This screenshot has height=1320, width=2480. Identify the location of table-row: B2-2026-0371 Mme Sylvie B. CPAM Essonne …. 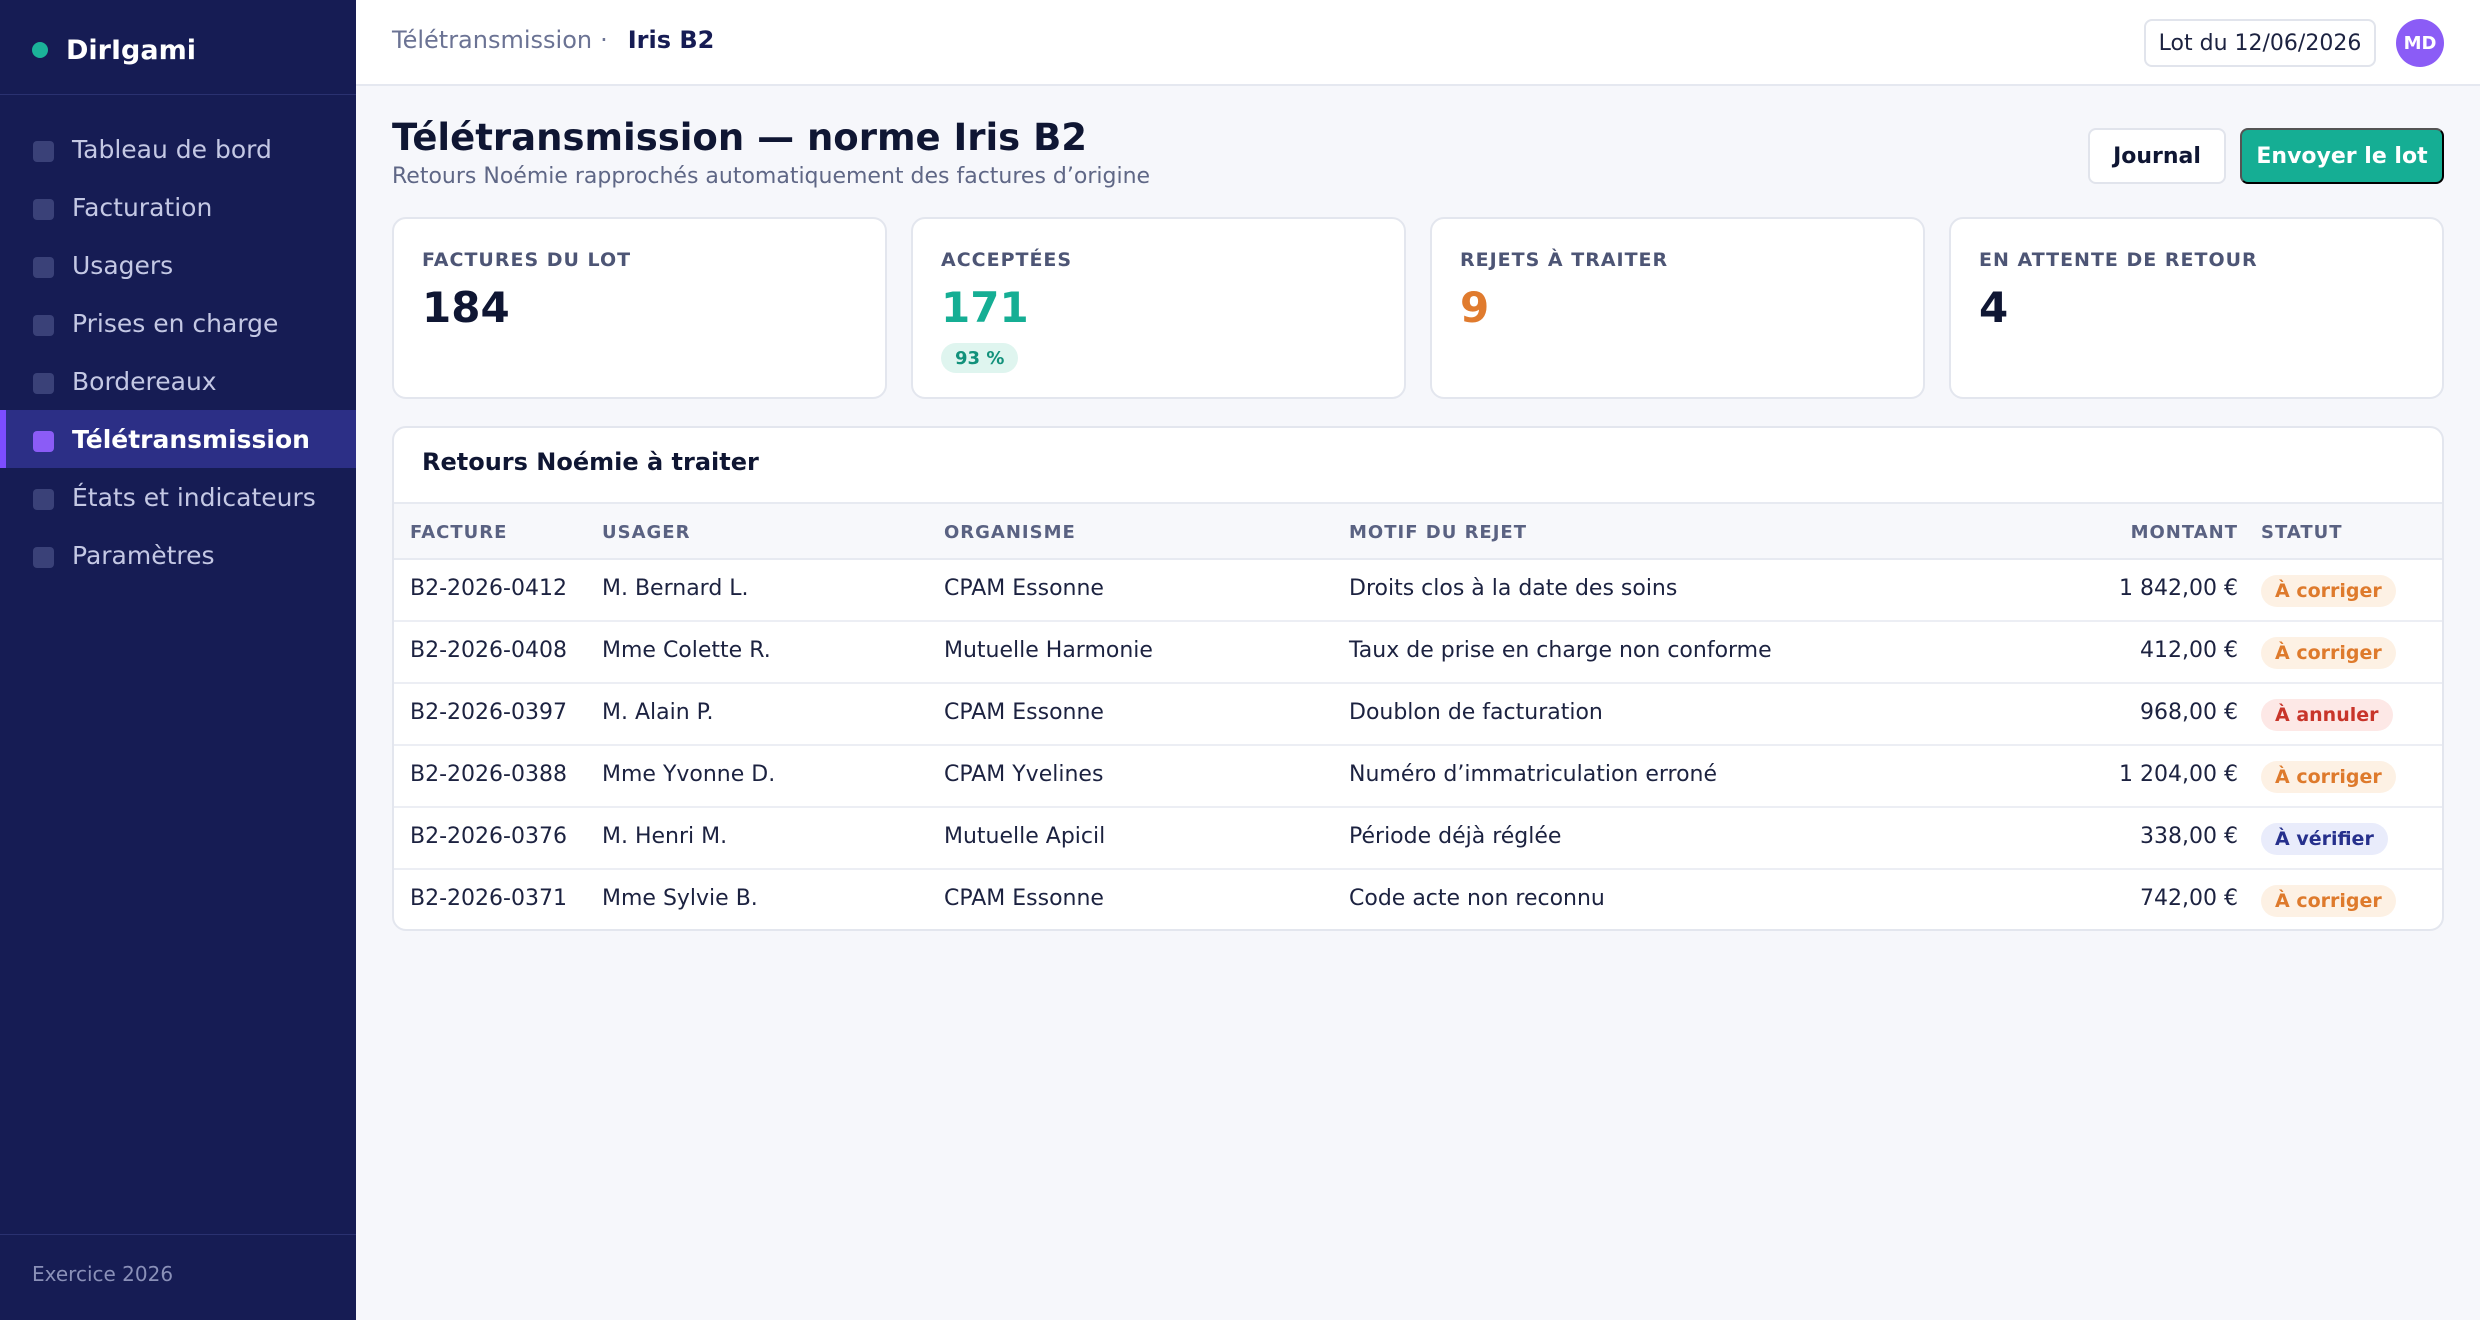
(1418, 899).